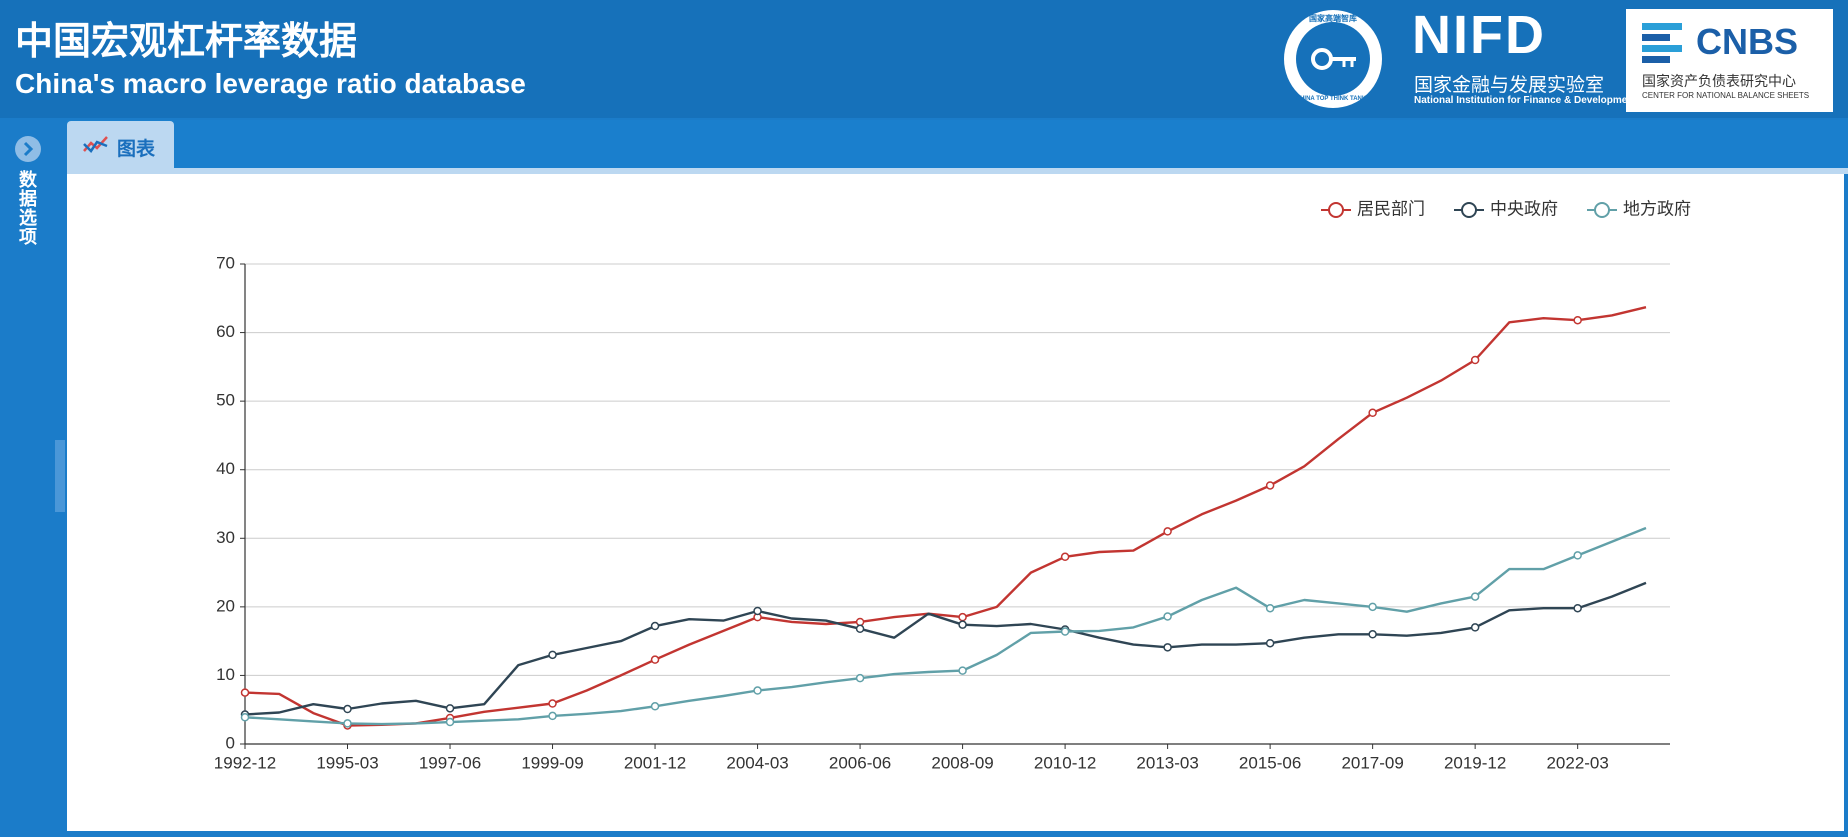 This screenshot has height=837, width=1848. I want to click on x-tick-label: 2008-09, so click(962, 762).